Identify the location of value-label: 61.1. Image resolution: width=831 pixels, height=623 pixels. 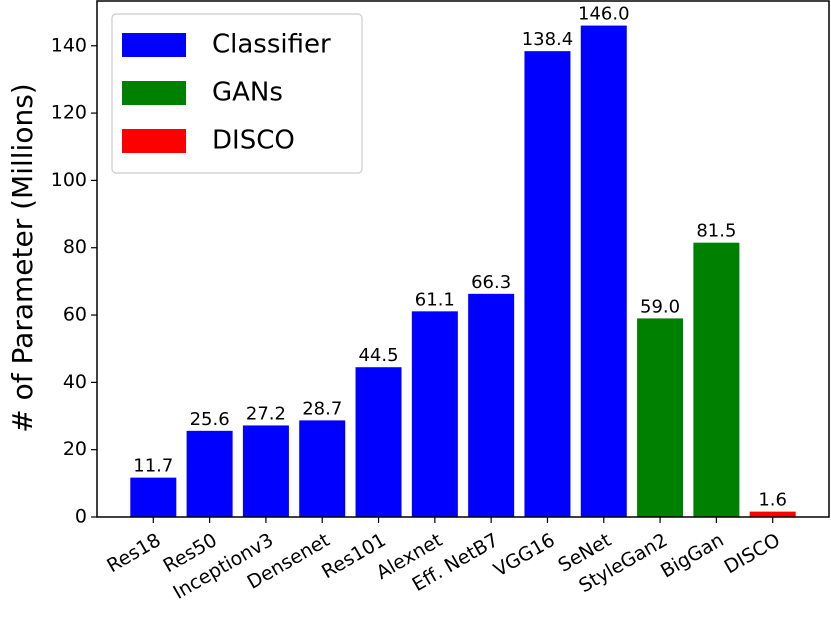
(435, 299).